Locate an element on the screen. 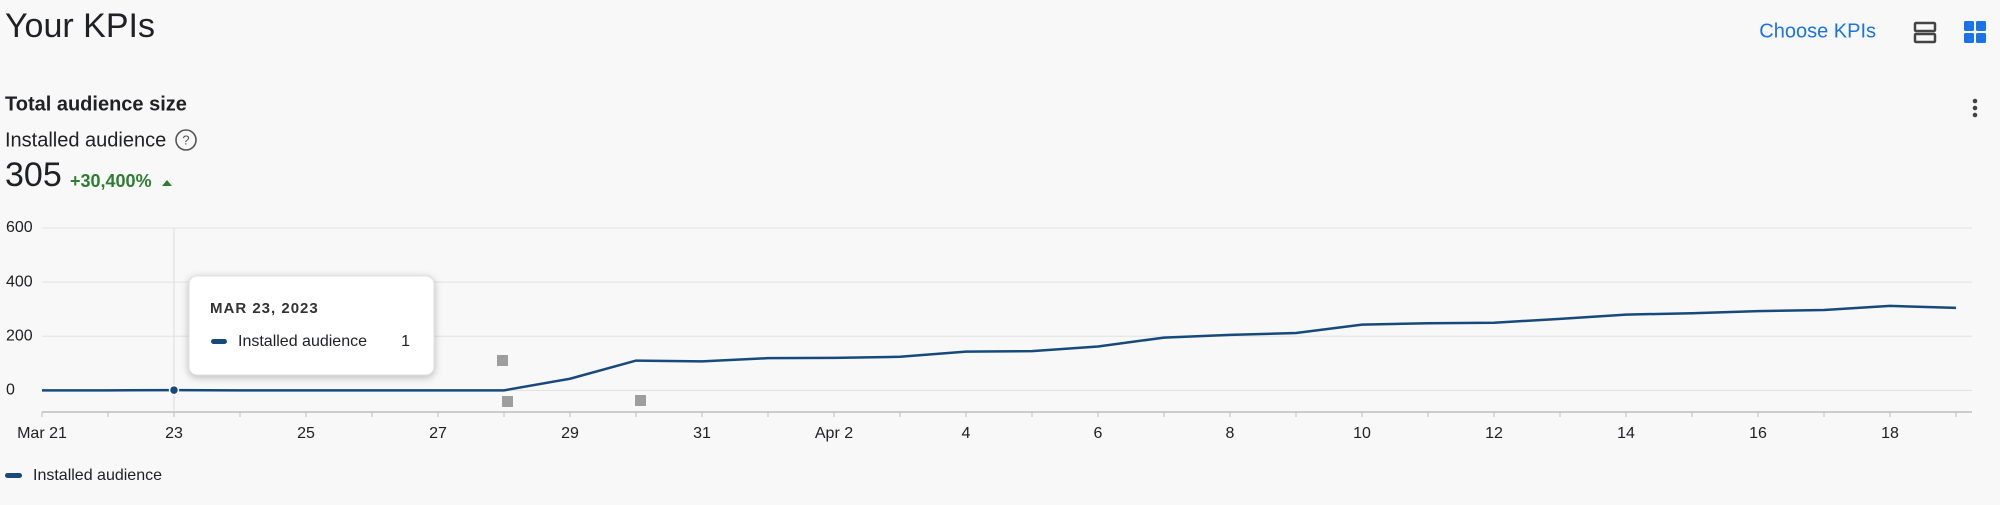 The height and width of the screenshot is (505, 2000). metric-change: +30,400% is located at coordinates (111, 181).